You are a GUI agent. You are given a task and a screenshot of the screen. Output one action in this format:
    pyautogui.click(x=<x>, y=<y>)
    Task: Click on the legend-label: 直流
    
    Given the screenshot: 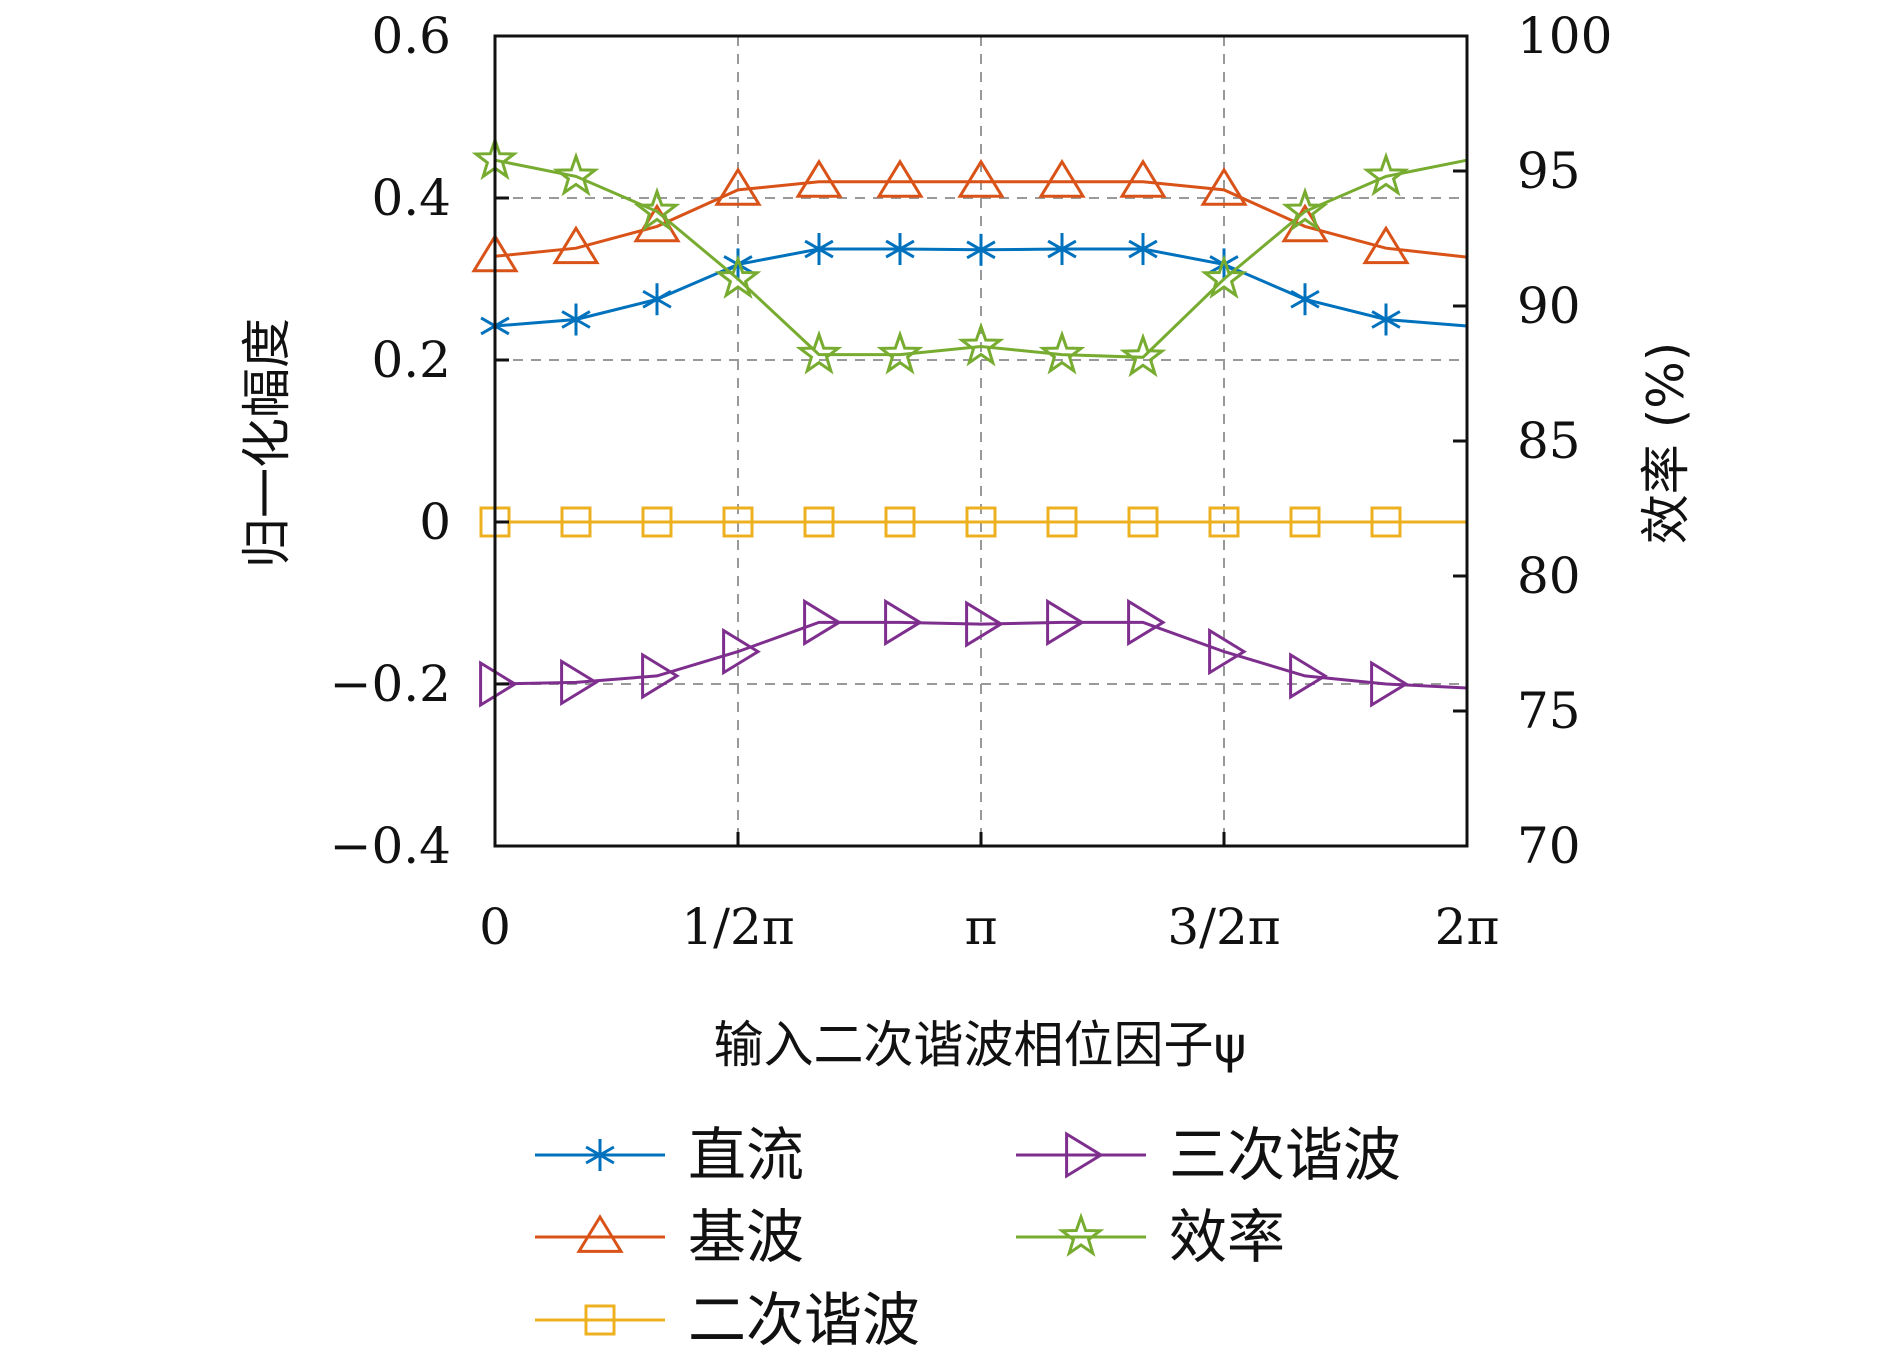 What is the action you would take?
    pyautogui.click(x=746, y=1155)
    